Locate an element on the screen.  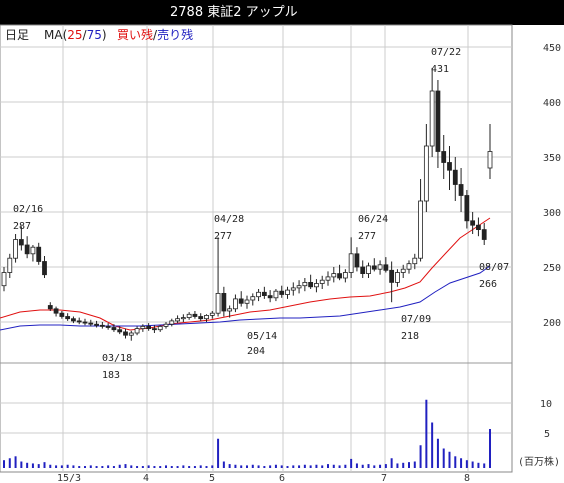
annot-0216-date: 02/16 is located at coordinates (28, 209).